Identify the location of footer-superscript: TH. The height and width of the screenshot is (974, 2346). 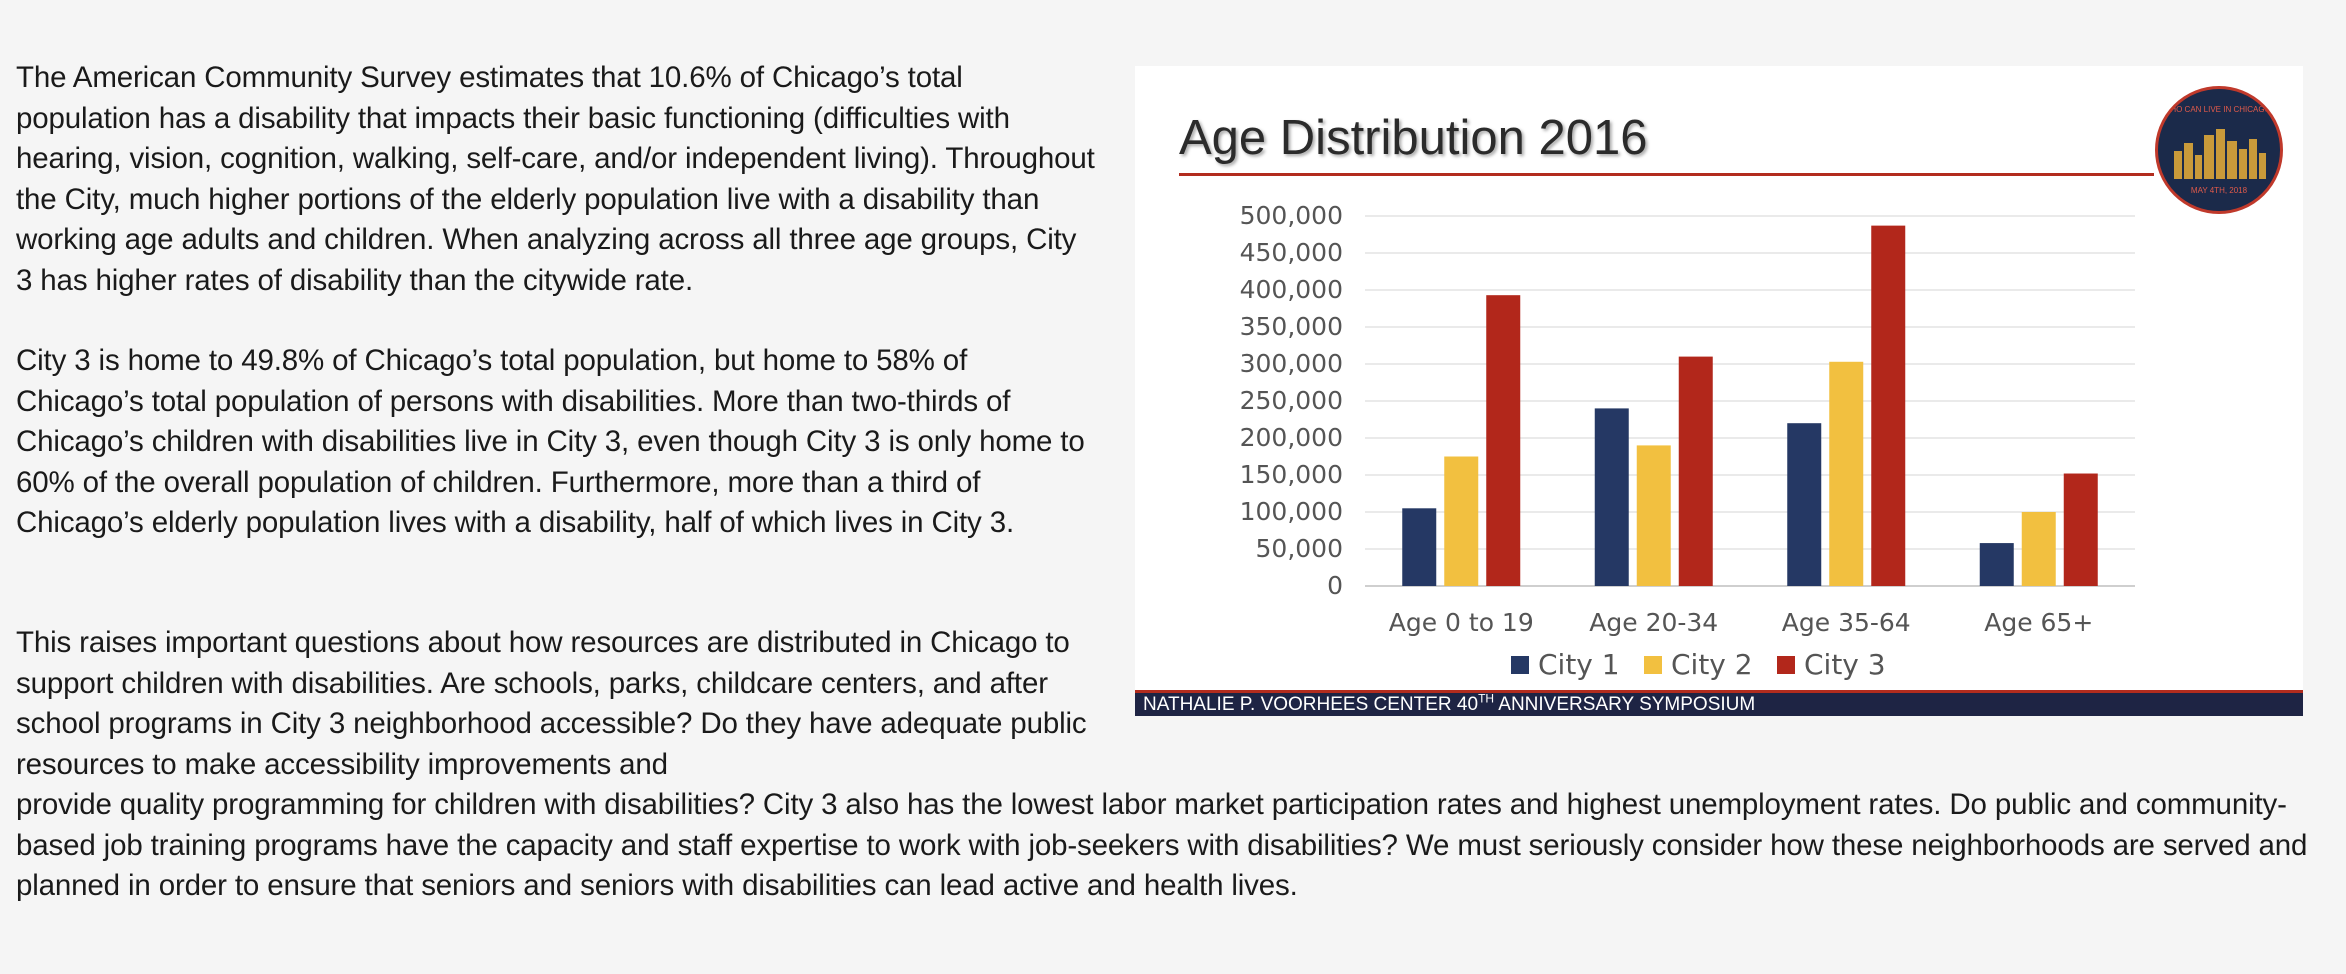
(1486, 698).